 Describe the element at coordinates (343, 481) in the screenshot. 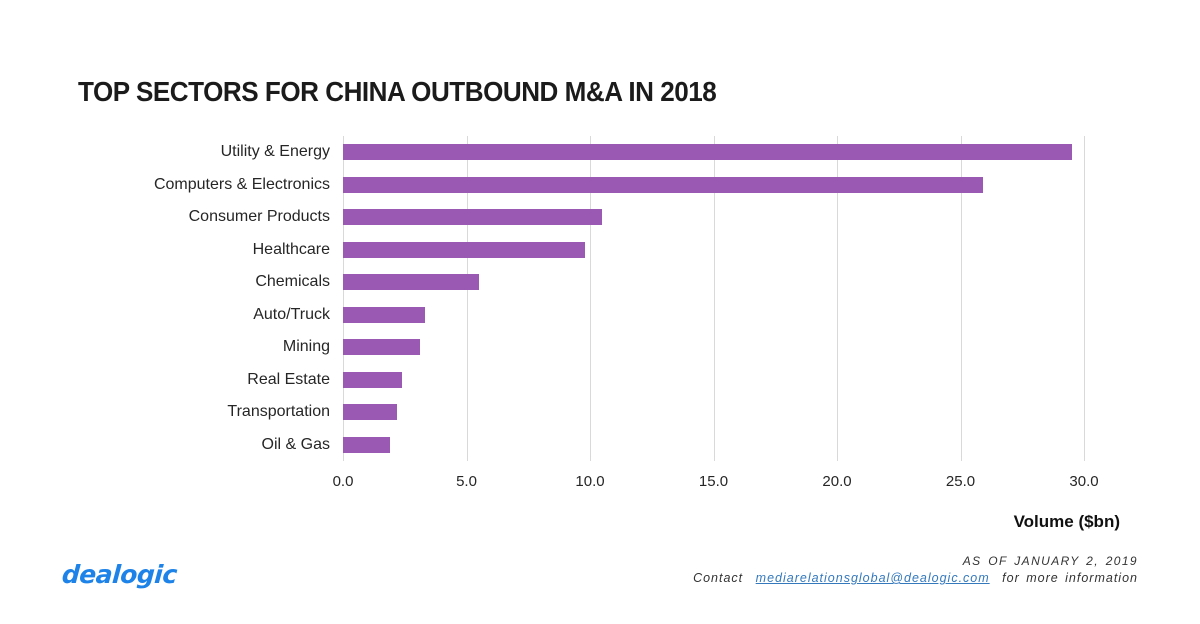

I see `x-tick-label: 0.0` at that location.